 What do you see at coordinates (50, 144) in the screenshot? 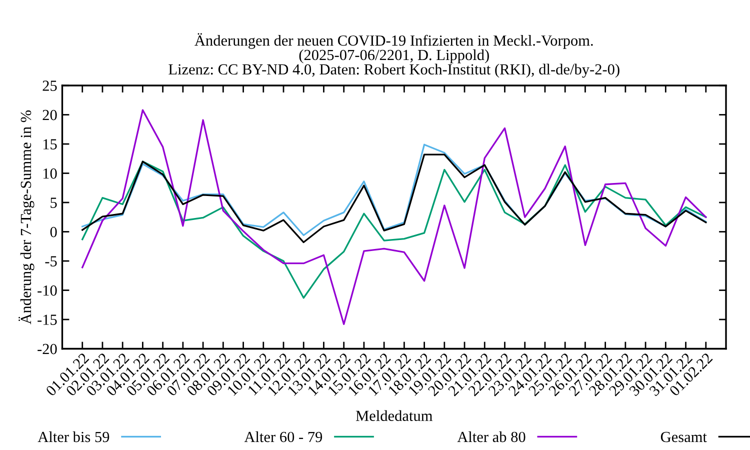
I see `y-tick-label: 15` at bounding box center [50, 144].